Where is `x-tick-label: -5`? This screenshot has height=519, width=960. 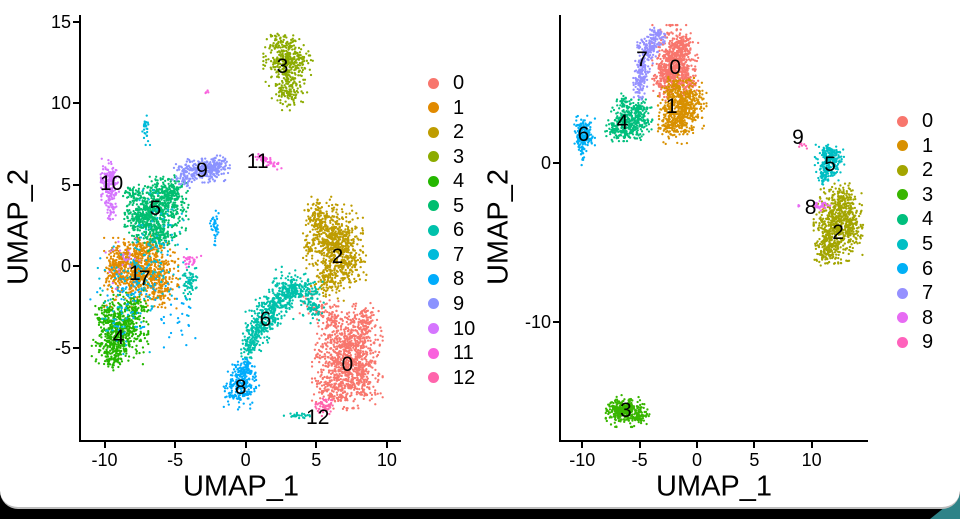
x-tick-label: -5 is located at coordinates (175, 460).